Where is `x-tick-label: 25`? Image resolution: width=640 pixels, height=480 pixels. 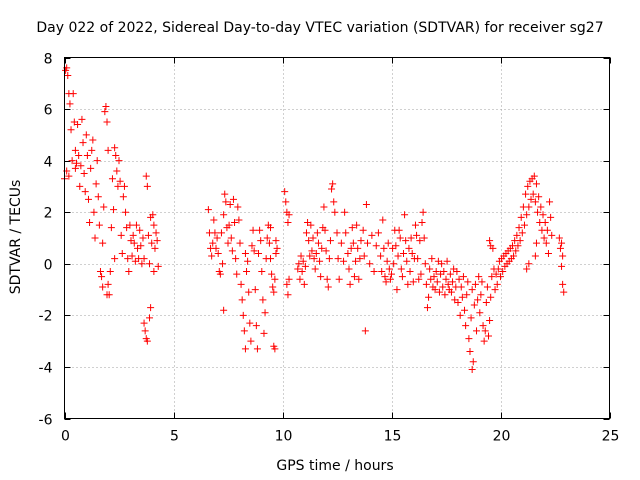
x-tick-label: 25 is located at coordinates (611, 437).